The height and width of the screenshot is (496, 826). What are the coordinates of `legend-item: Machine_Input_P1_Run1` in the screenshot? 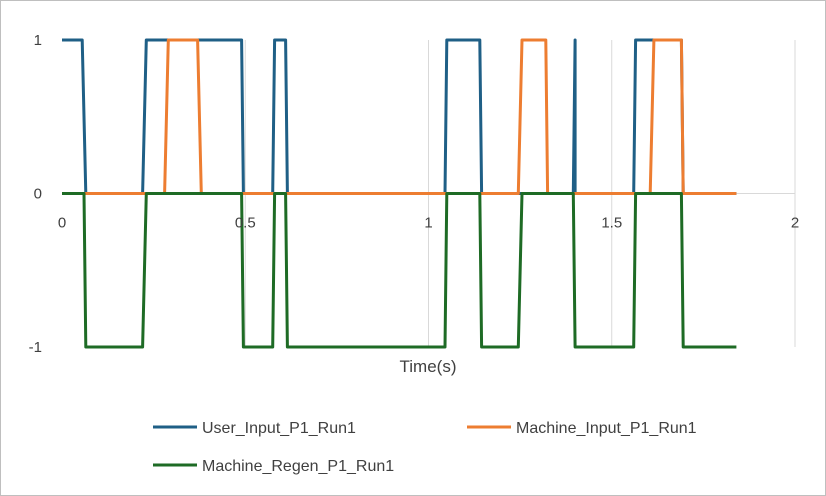 It's located at (582, 428).